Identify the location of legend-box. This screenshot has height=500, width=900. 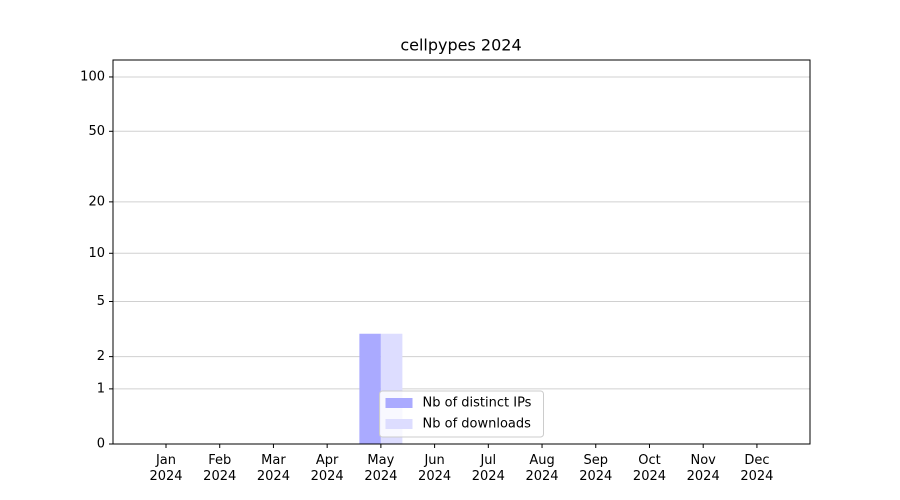
(461, 414).